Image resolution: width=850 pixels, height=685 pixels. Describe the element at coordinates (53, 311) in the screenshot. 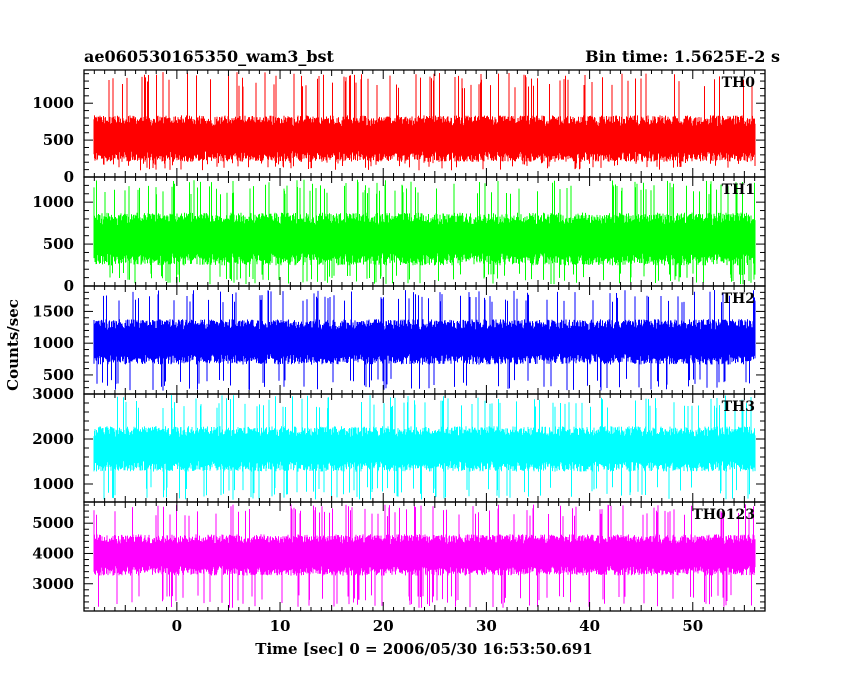

I see `y-tick-label-th2: 1500` at that location.